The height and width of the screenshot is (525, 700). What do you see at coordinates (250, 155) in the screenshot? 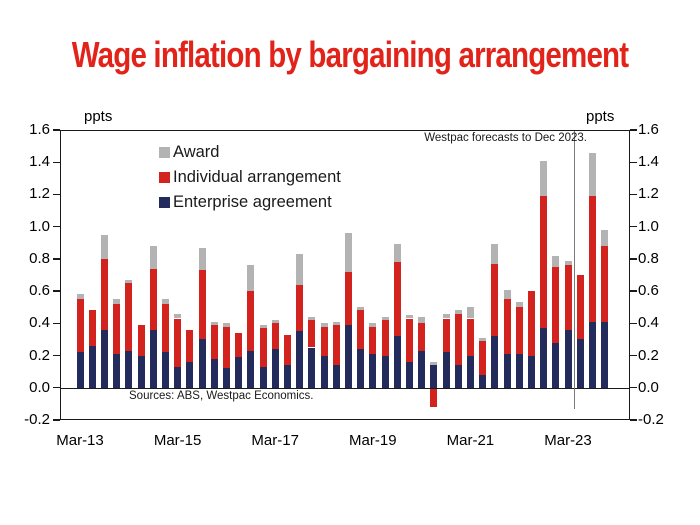
I see `legend-item: Award` at bounding box center [250, 155].